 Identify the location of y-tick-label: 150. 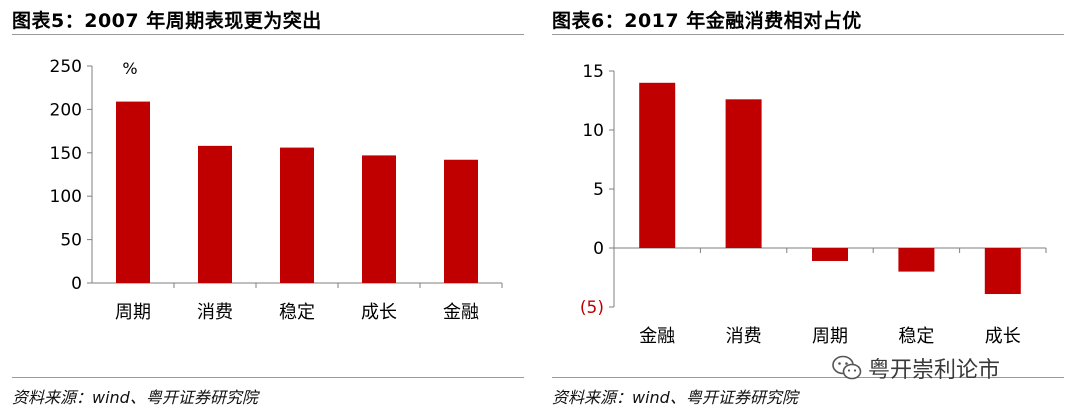
(66, 154).